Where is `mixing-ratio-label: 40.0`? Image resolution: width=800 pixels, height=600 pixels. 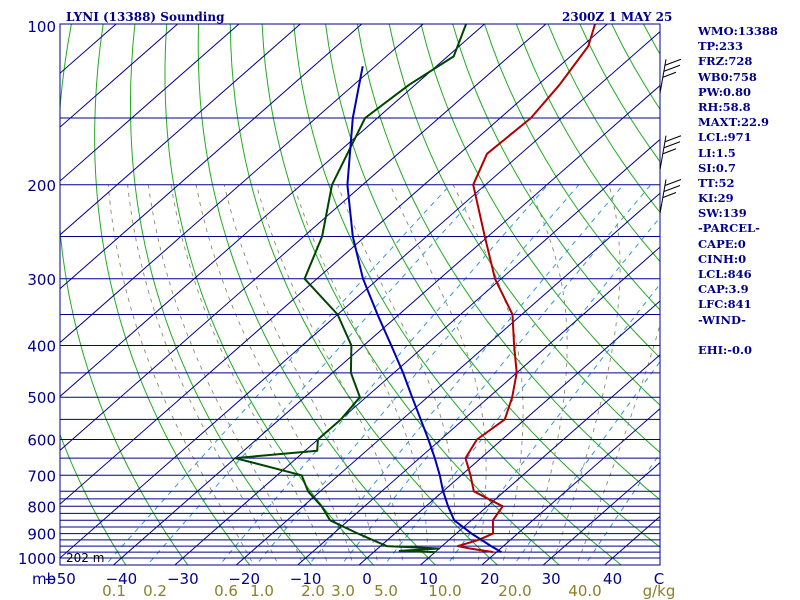
mixing-ratio-label: 40.0 is located at coordinates (584, 591).